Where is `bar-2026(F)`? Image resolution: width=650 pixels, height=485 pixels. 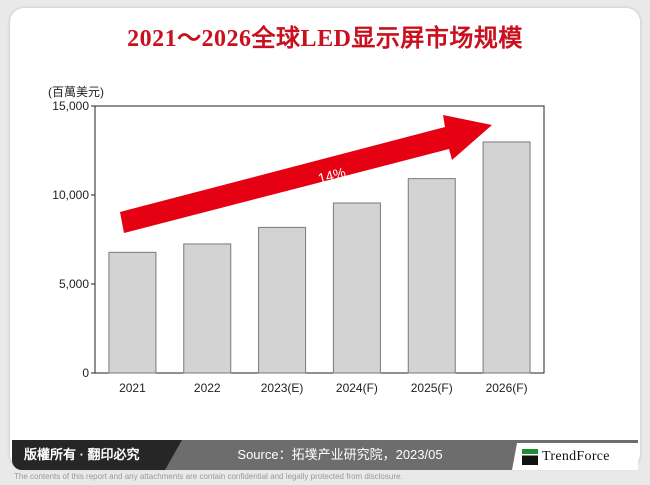 bar-2026(F) is located at coordinates (506, 257).